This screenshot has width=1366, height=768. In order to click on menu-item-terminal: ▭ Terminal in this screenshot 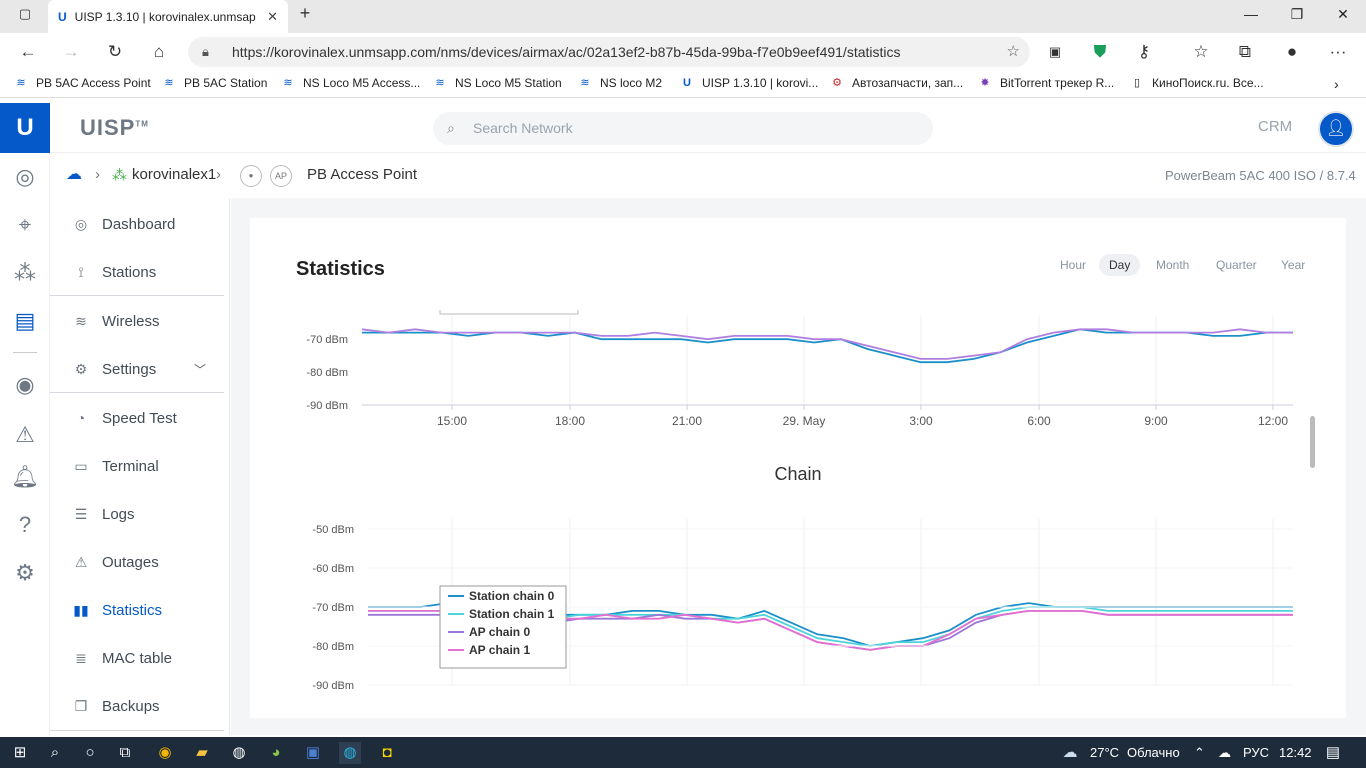, I will do `click(140, 466)`.